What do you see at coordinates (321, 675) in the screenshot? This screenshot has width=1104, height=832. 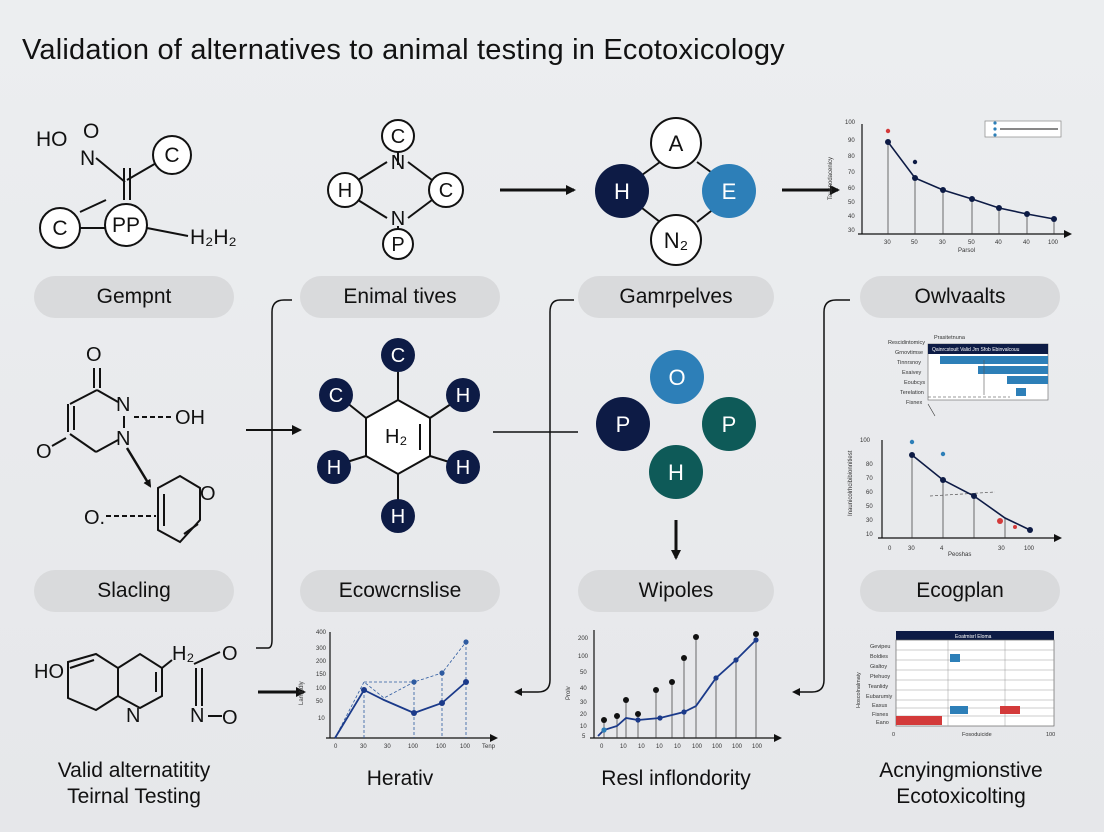 I see `svg-text: 150` at bounding box center [321, 675].